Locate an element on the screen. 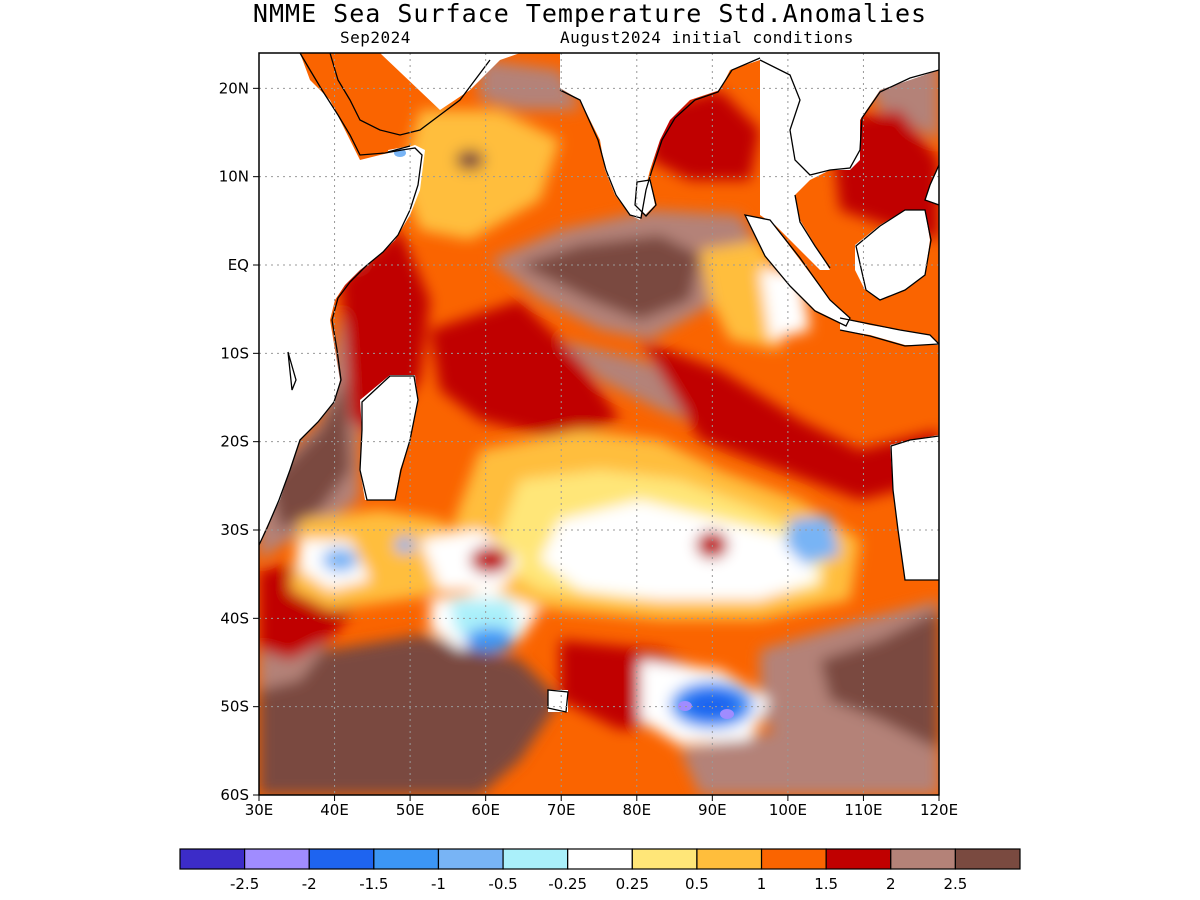  lon-label: 110E is located at coordinates (863, 810).